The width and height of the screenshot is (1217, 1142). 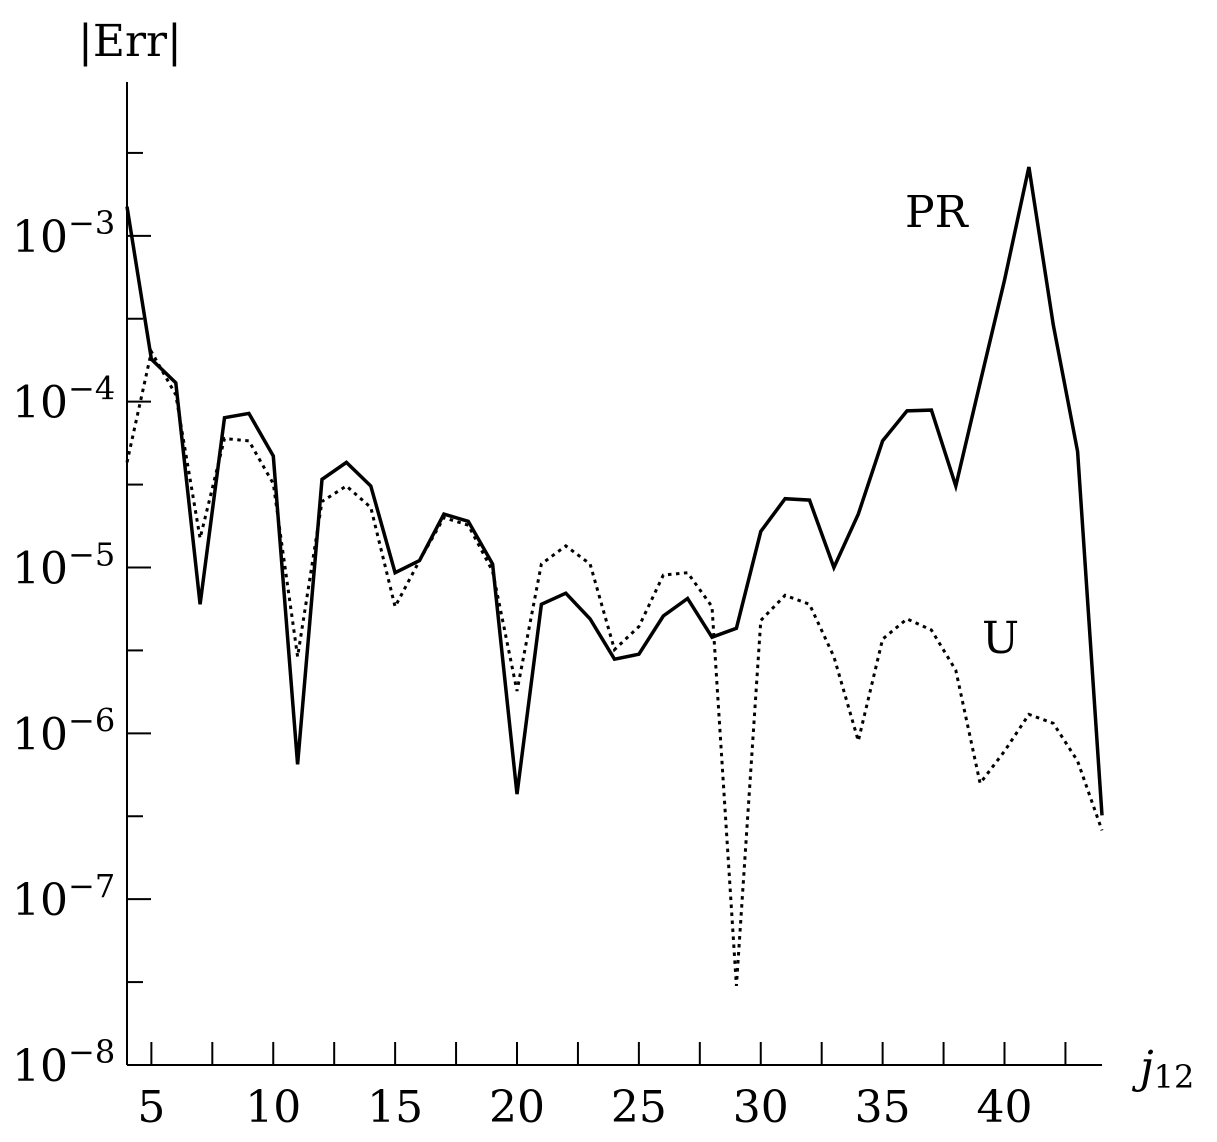 I want to click on y-tick-label: 10⁻⁸, so click(x=63, y=1062).